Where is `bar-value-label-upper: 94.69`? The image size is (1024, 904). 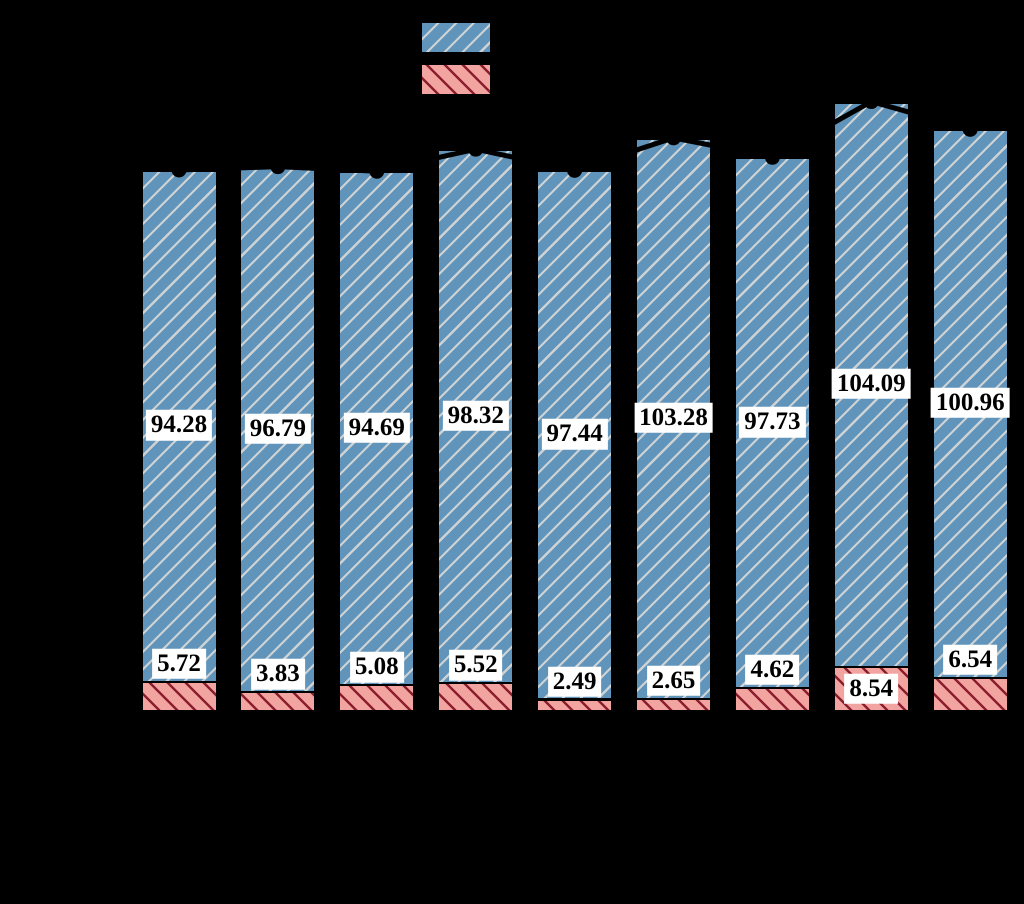 bar-value-label-upper: 94.69 is located at coordinates (376, 428).